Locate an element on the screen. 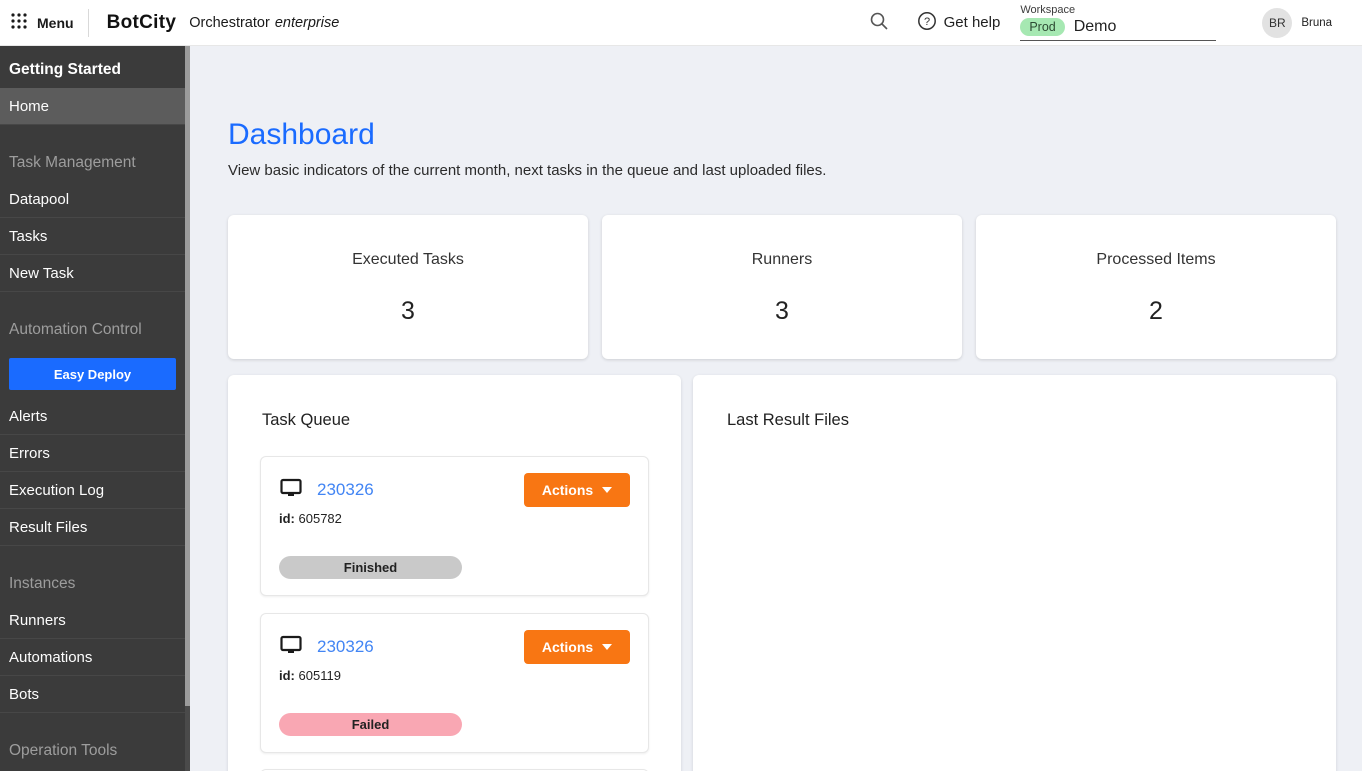 This screenshot has width=1362, height=771. help-icon: ? is located at coordinates (927, 23).